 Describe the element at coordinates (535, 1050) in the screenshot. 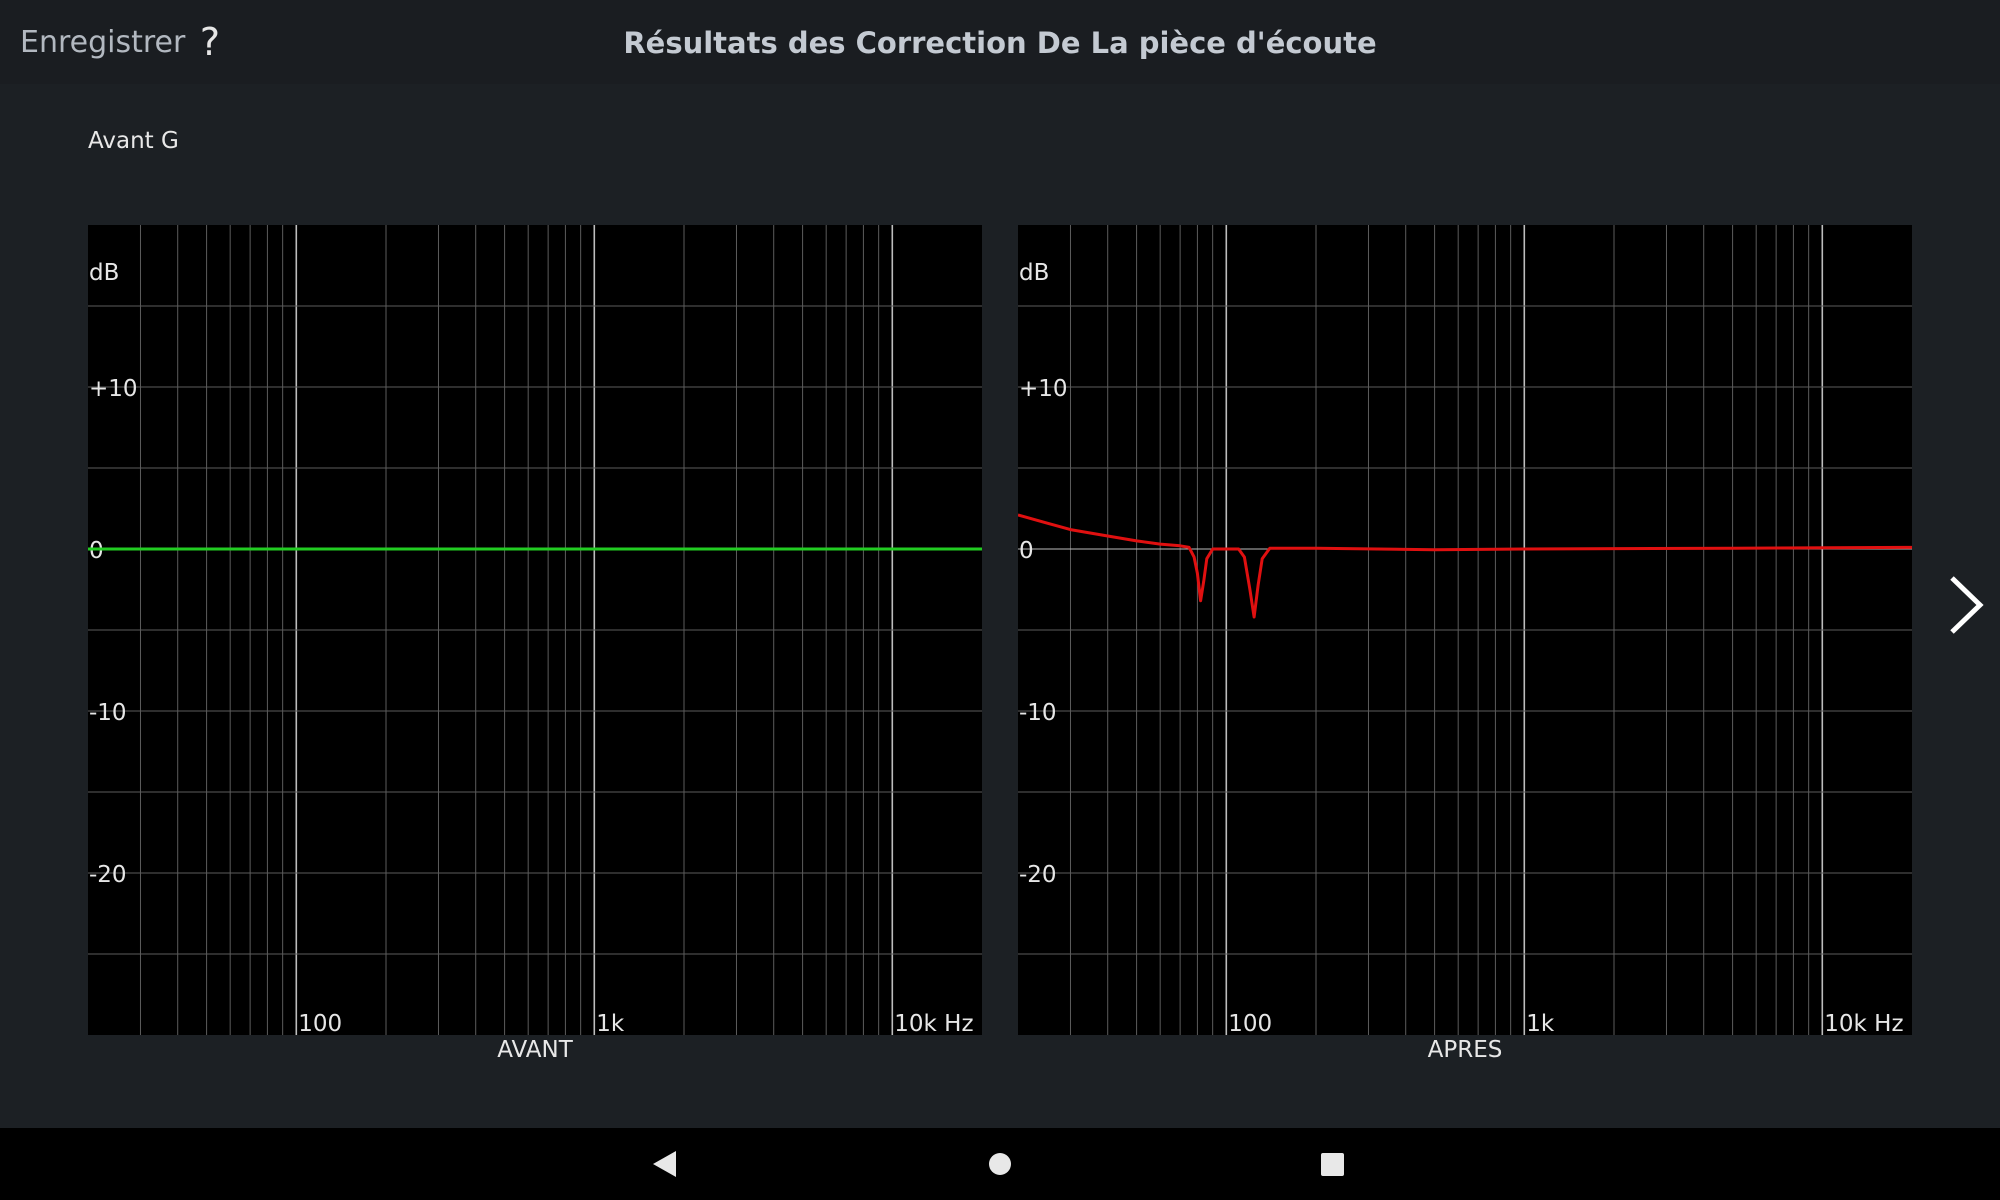

I see `chart-caption-before: AVANT` at that location.